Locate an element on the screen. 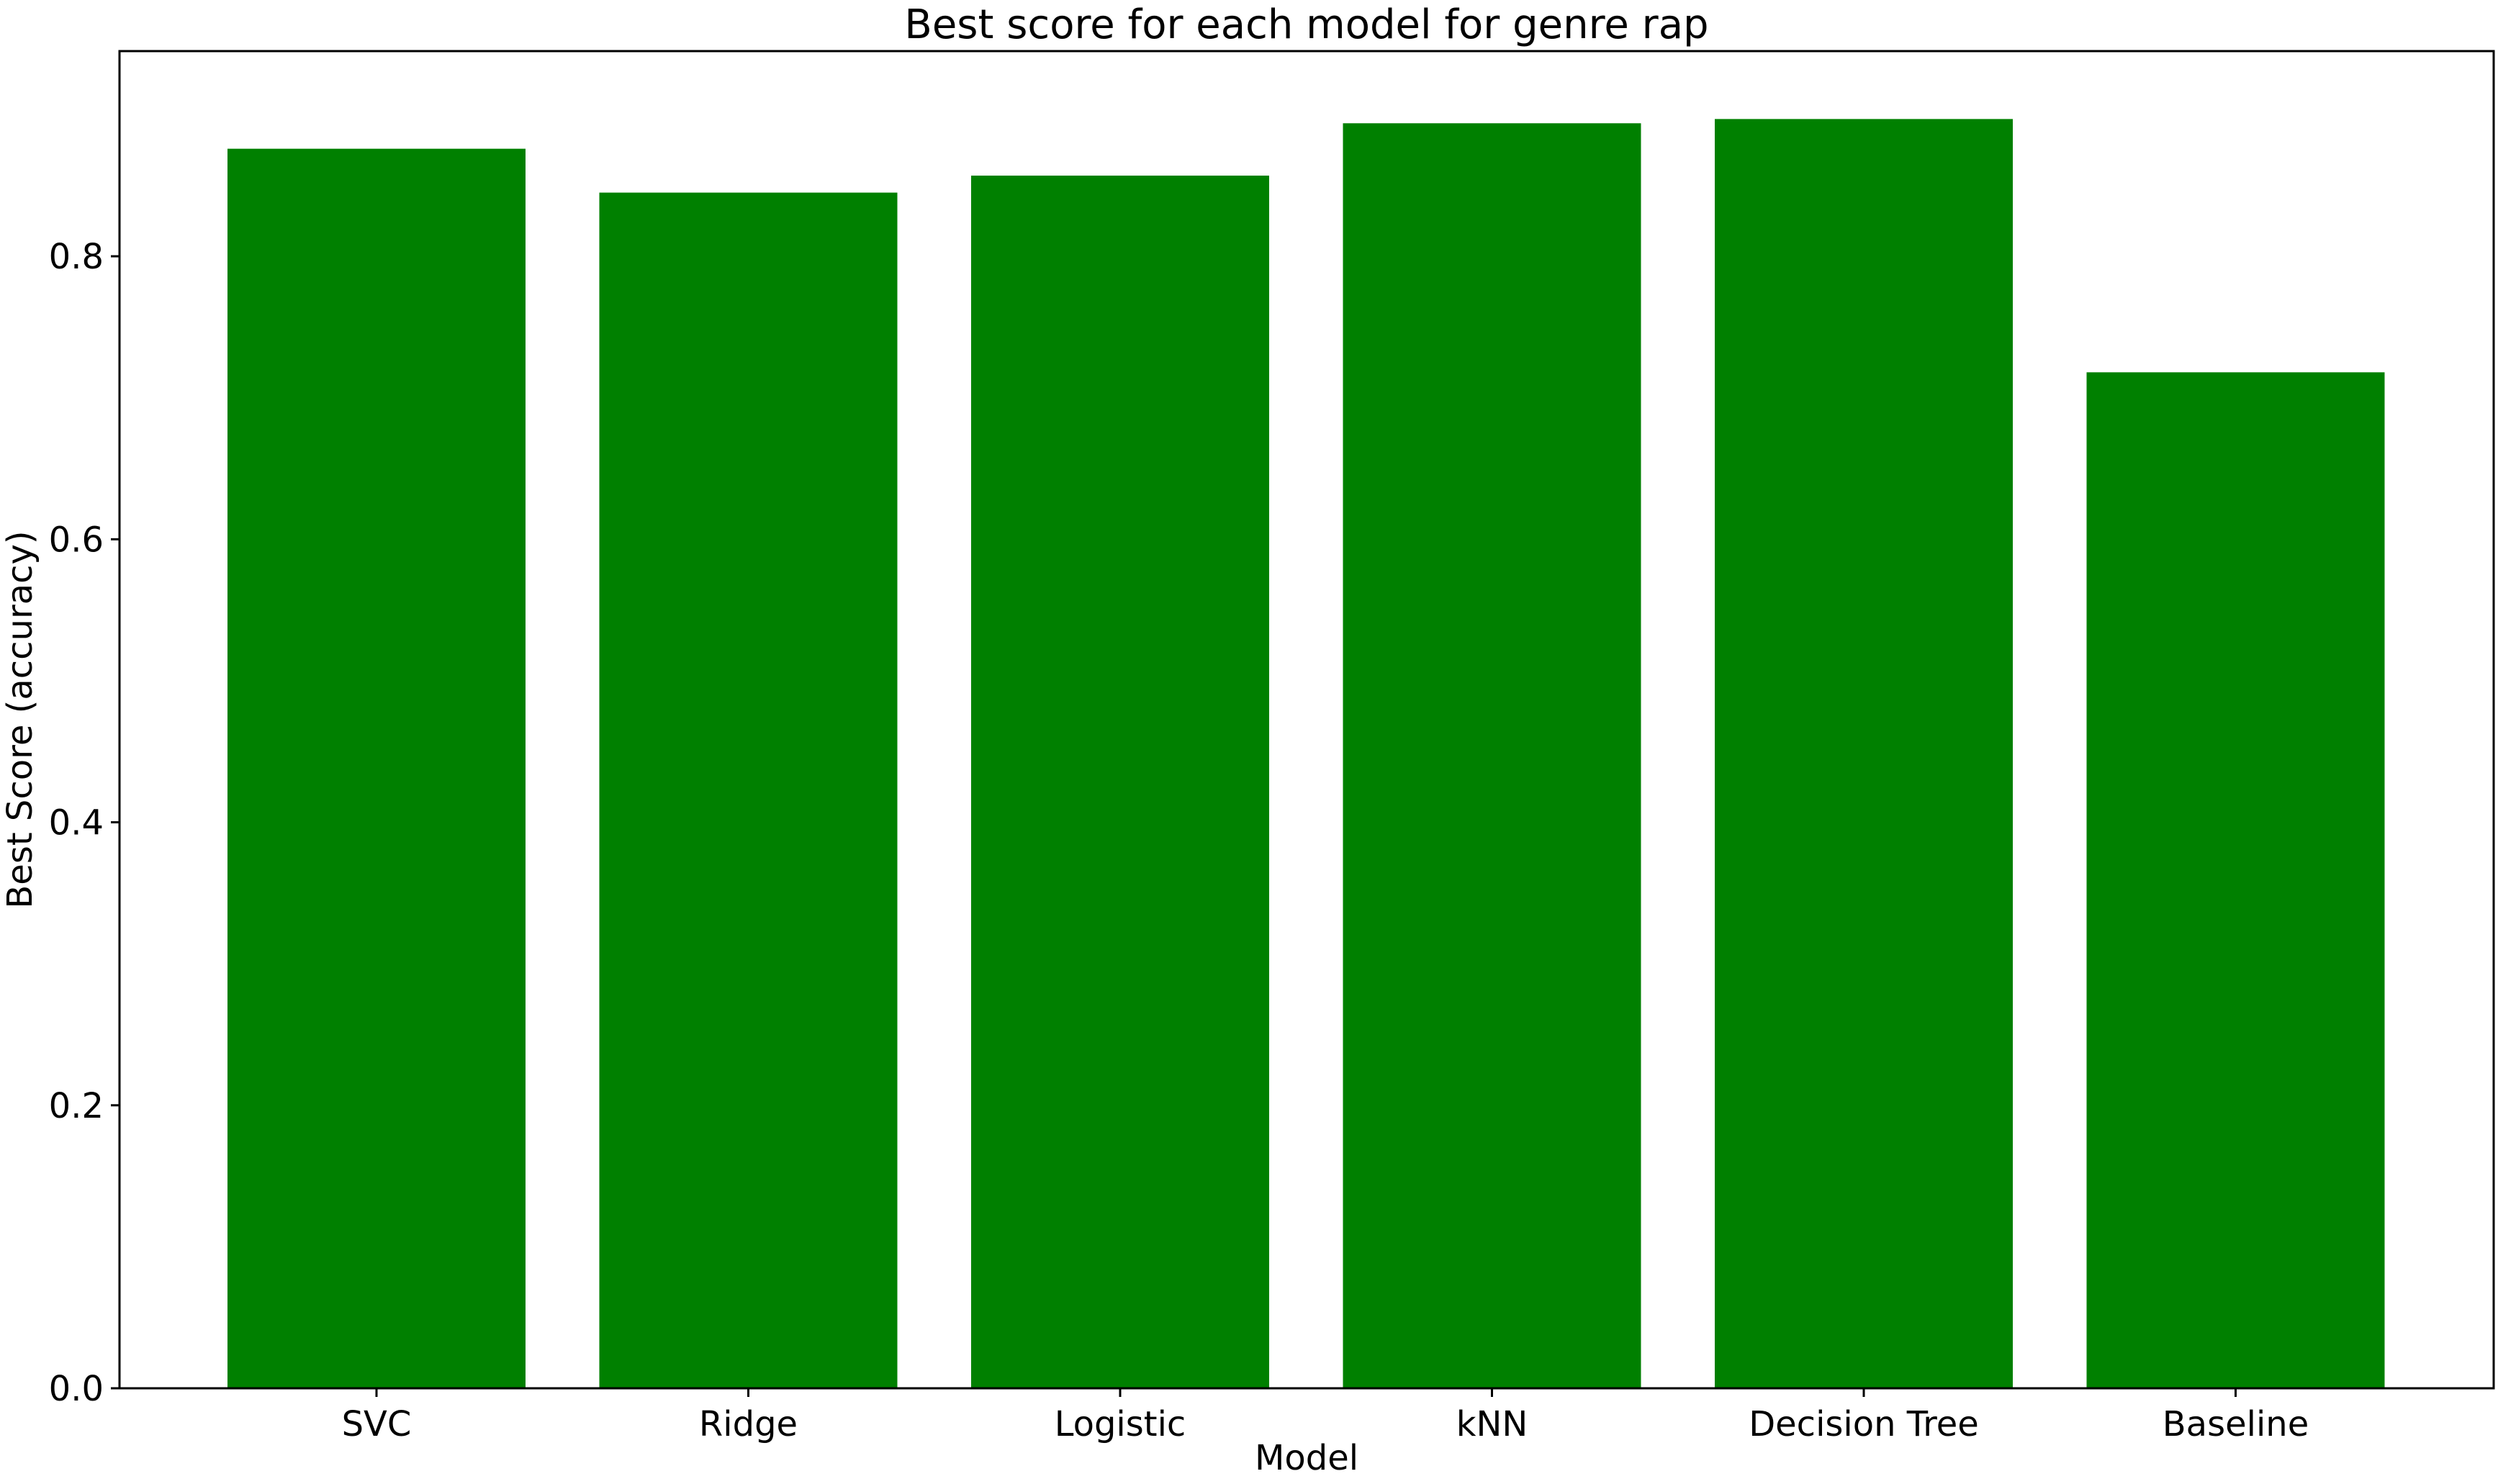  y-tick-label: 0.0 is located at coordinates (76, 1389).